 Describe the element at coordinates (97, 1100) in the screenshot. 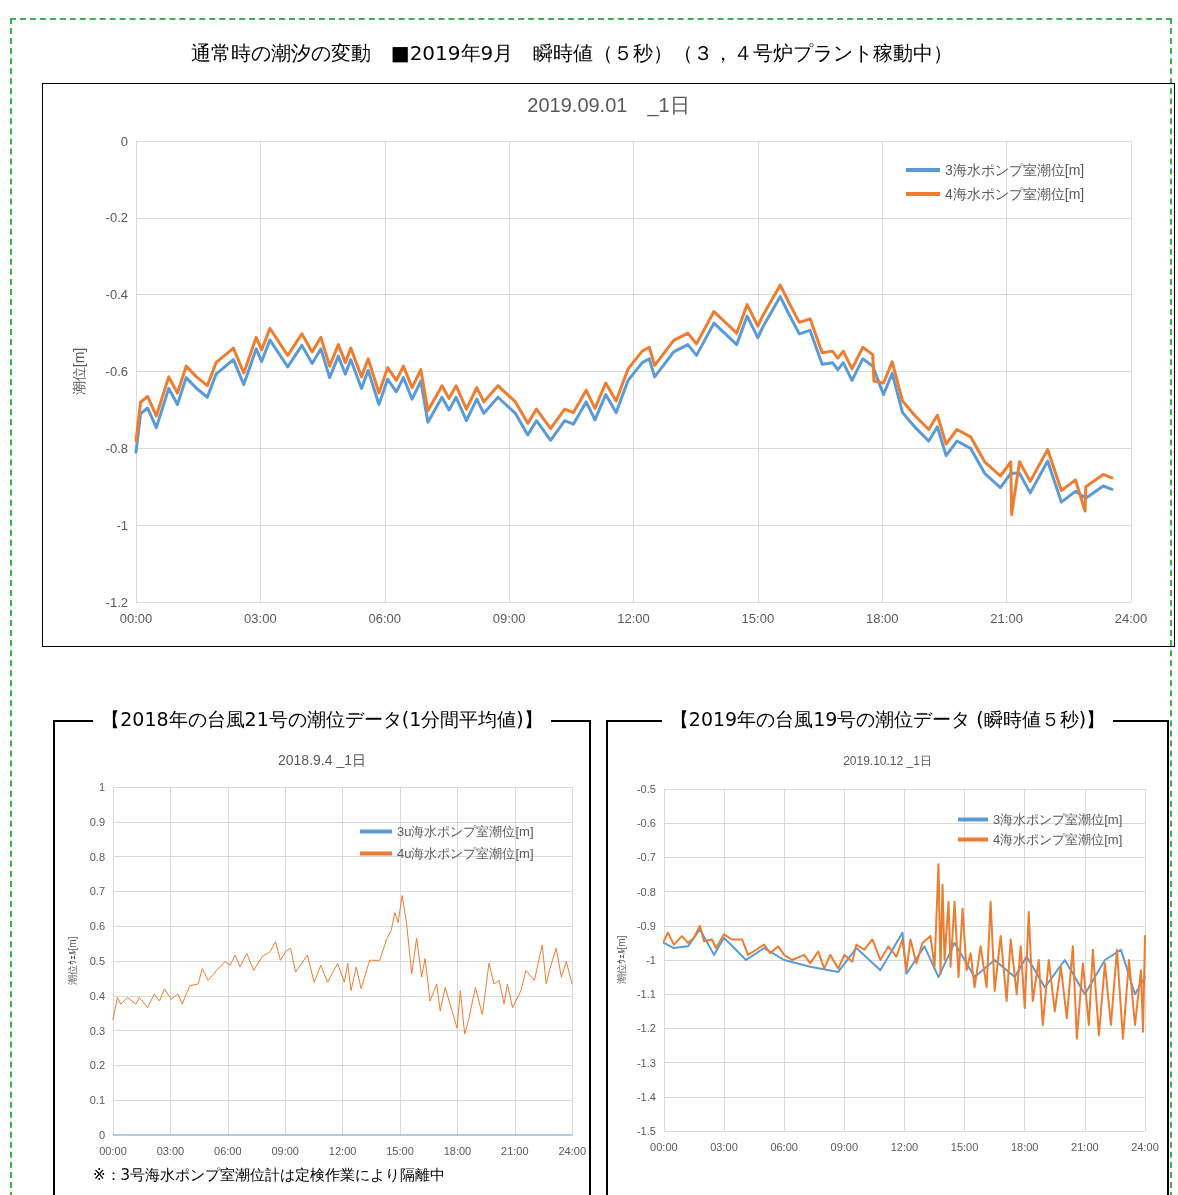

I see `y-tick-label: 0.1` at that location.